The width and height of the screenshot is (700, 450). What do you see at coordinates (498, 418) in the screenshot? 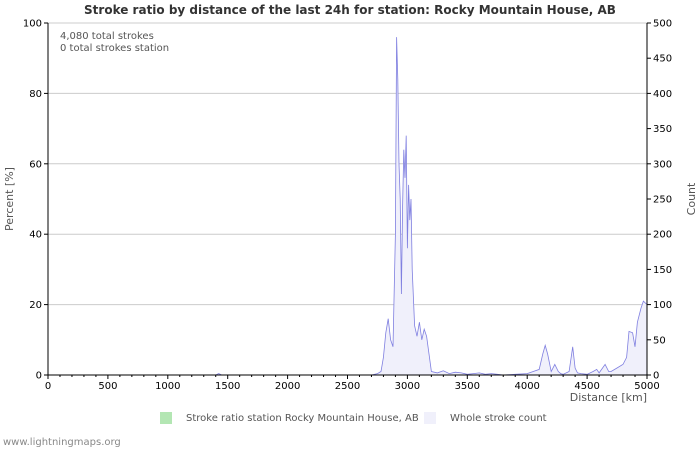
I see `legend-label-whole-count: Whole stroke count` at bounding box center [498, 418].